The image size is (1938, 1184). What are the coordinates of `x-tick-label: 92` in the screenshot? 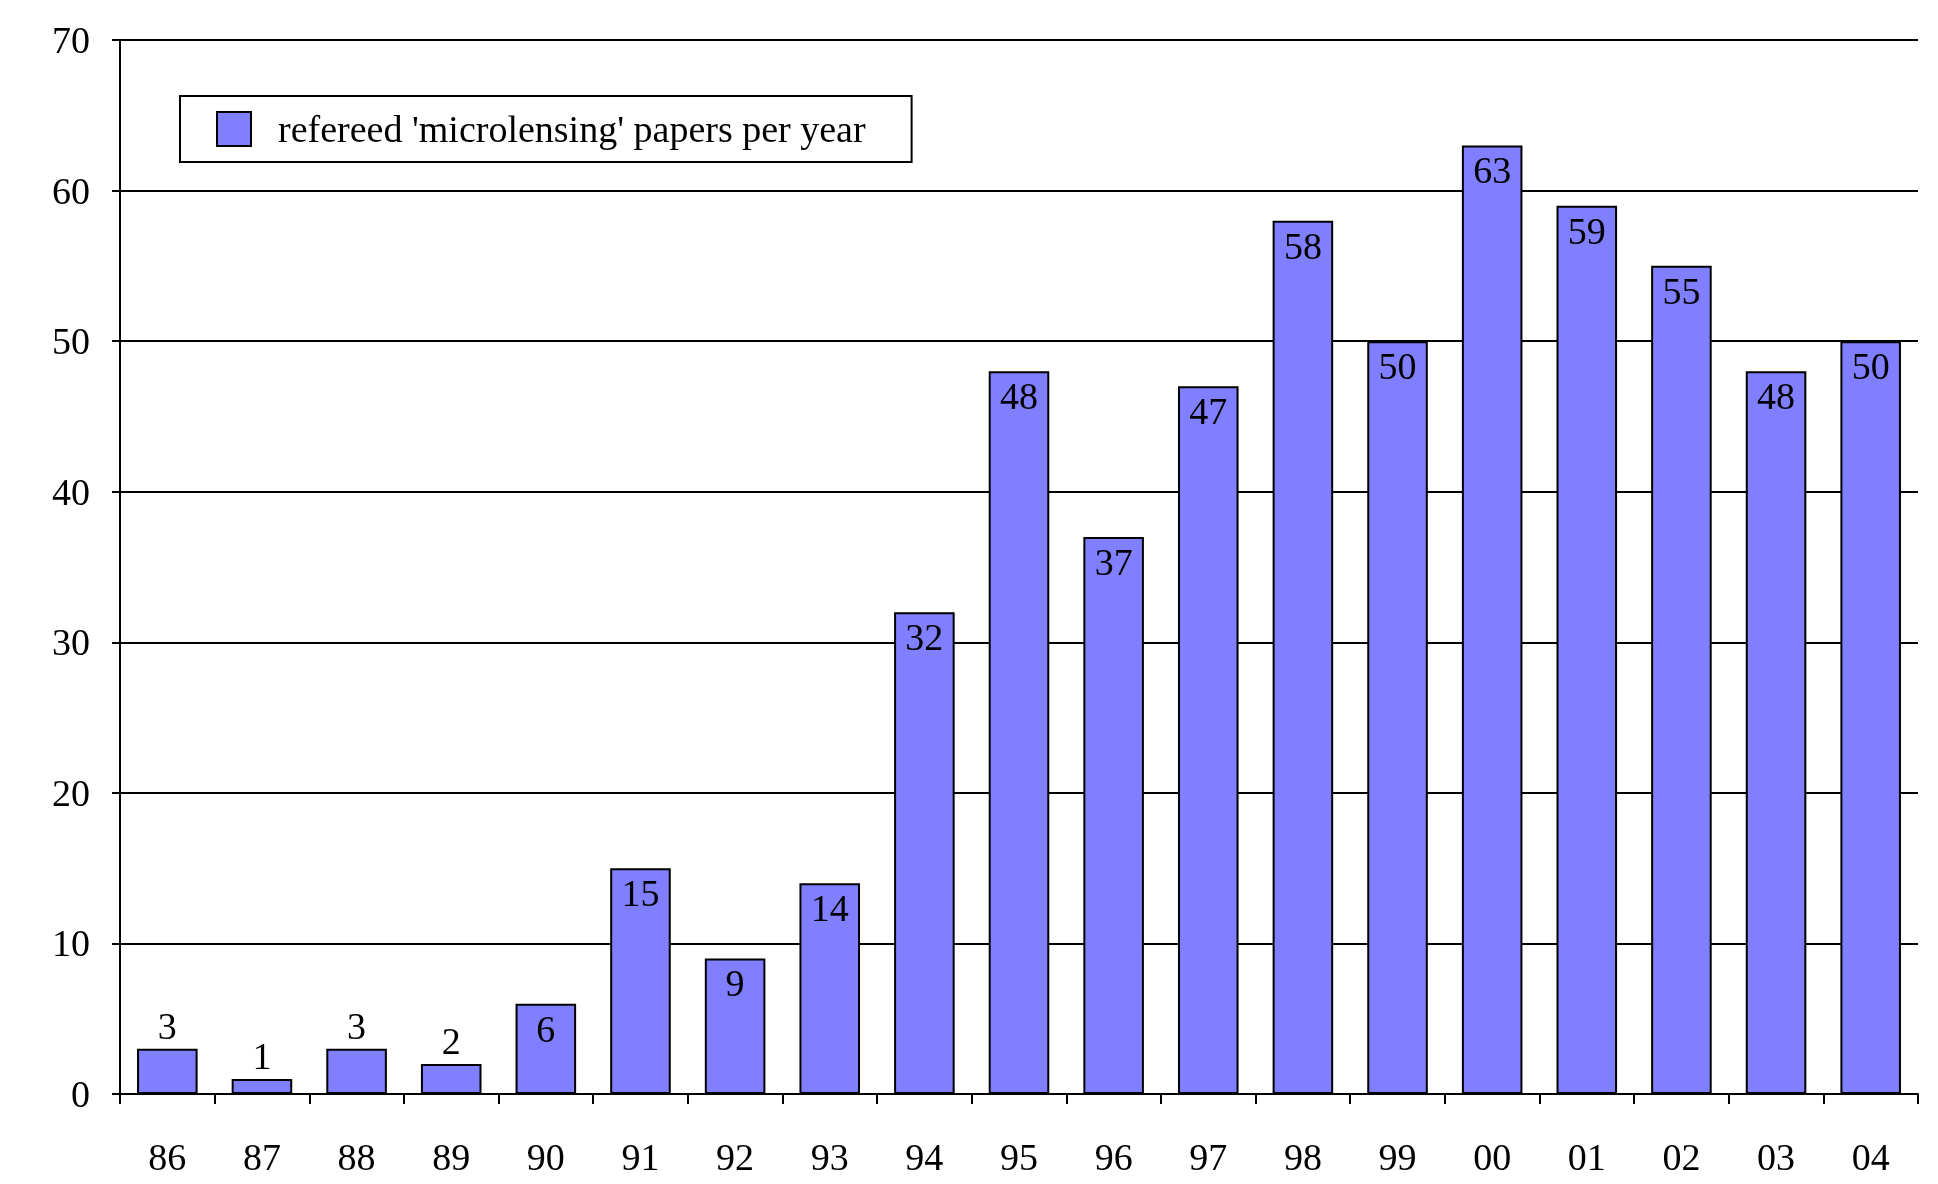 It's located at (735, 1157).